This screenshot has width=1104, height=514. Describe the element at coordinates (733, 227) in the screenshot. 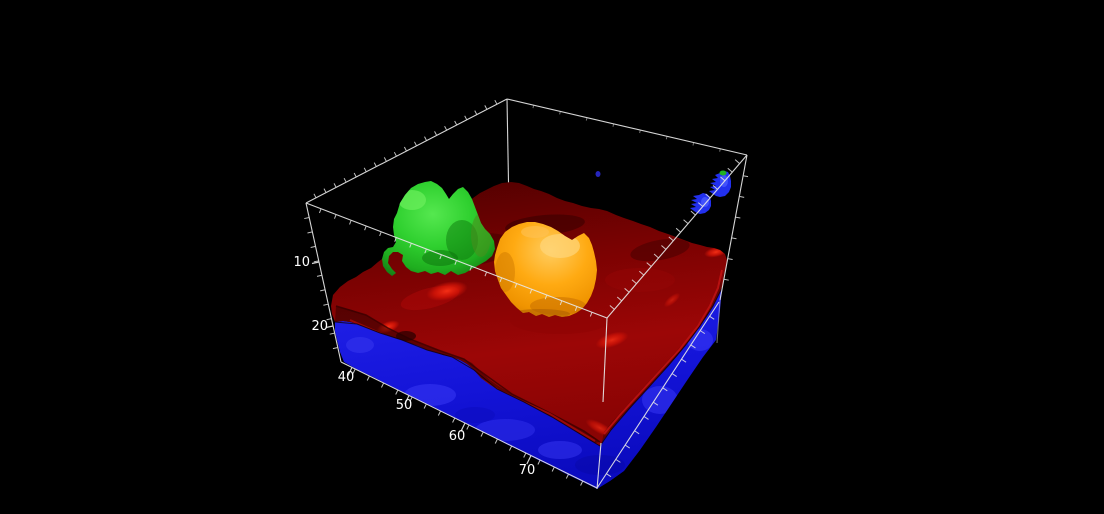

I see `edge-right-vertical` at that location.